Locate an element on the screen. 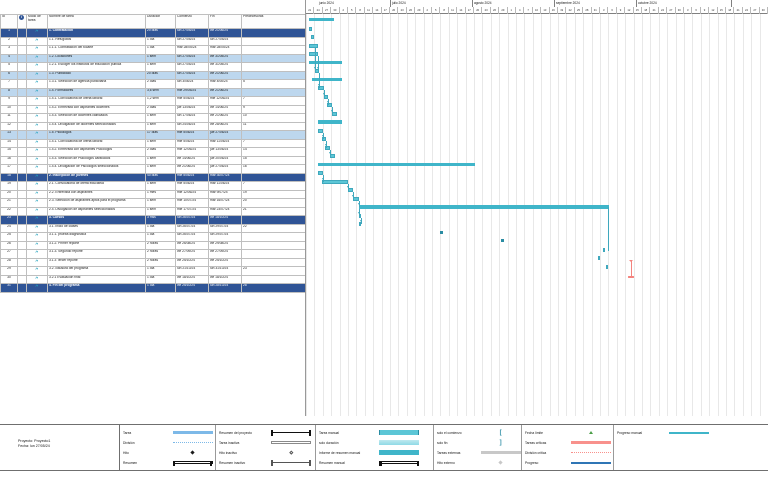  row-id-cell: 3 is located at coordinates (9, 50).